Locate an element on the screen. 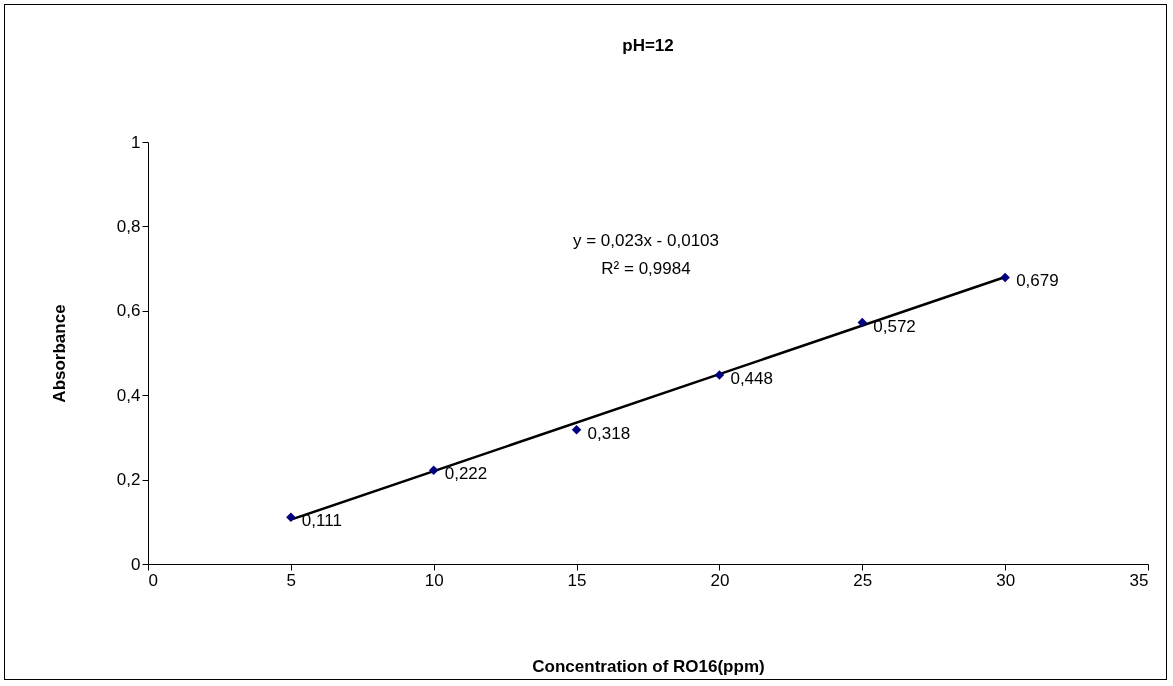 Image resolution: width=1173 pixels, height=686 pixels. x-tick-label: 35 is located at coordinates (1139, 580).